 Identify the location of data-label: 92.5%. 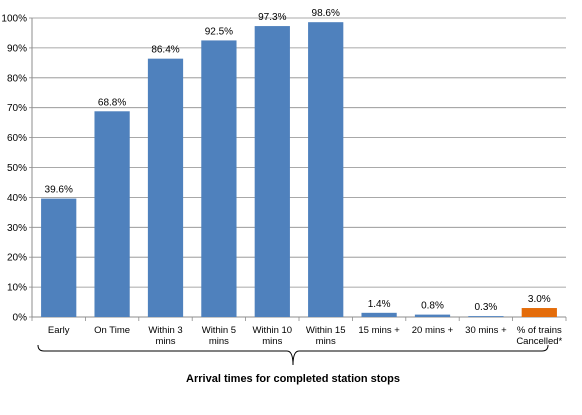
(219, 31).